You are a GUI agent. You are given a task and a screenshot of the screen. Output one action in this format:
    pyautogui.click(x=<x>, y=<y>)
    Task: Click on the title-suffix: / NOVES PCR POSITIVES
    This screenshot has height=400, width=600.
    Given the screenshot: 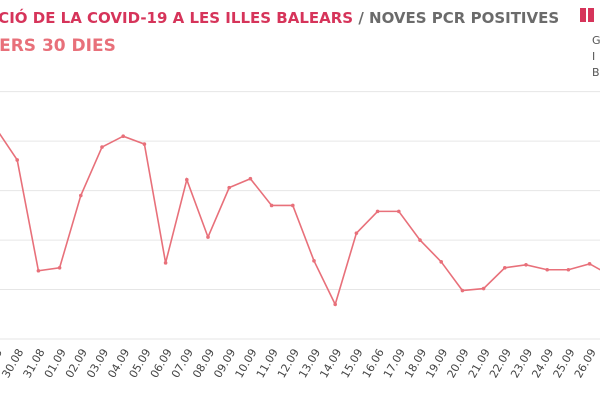 What is the action you would take?
    pyautogui.click(x=456, y=18)
    